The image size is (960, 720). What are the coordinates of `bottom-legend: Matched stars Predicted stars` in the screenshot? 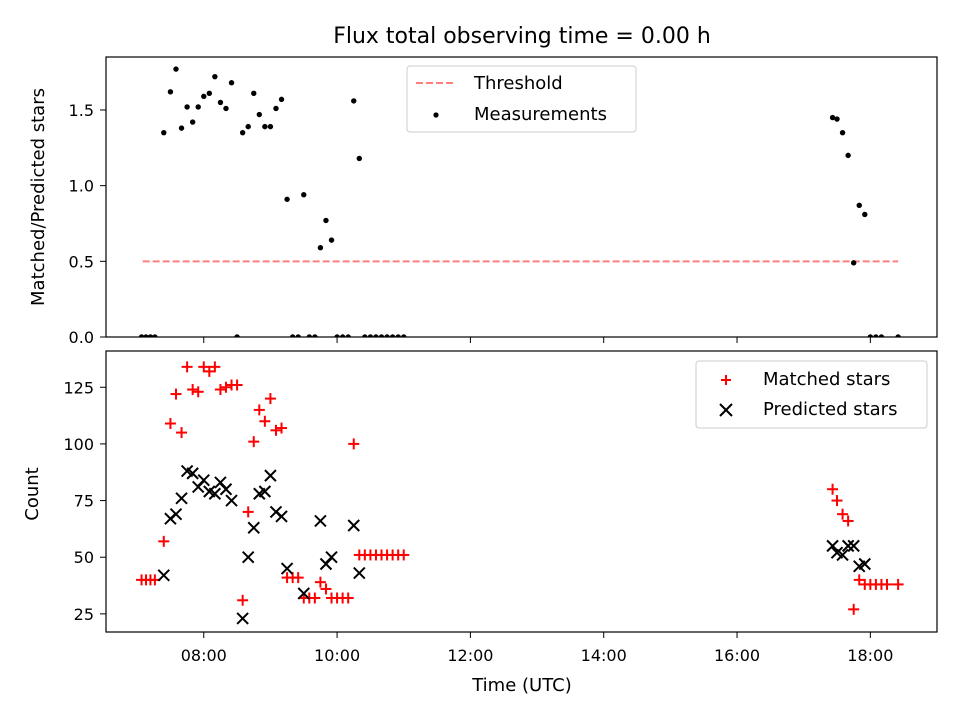 It's located at (811, 394).